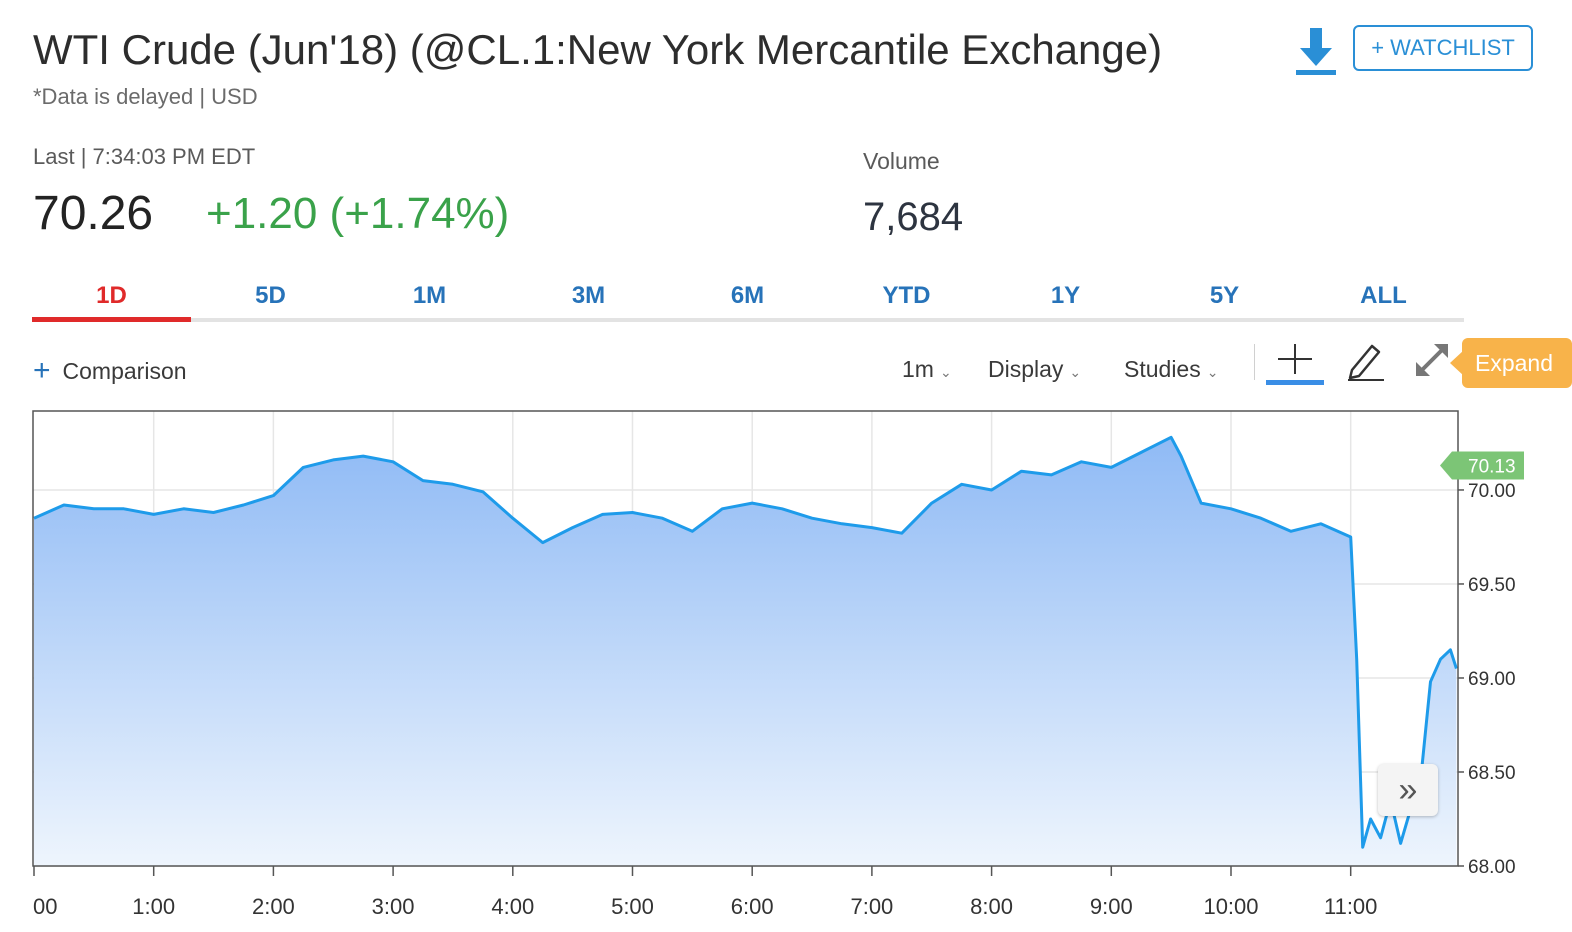 The image size is (1572, 932). I want to click on x-tick-label: 7:00, so click(871, 906).